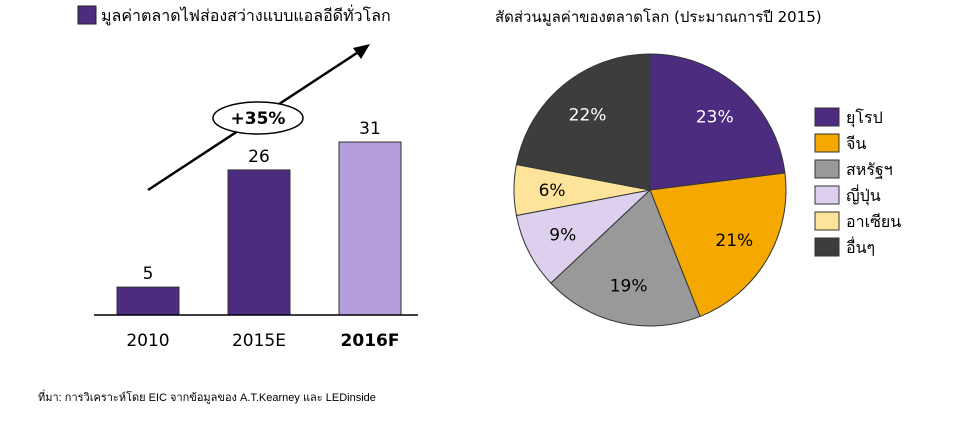 Image resolution: width=955 pixels, height=435 pixels. Describe the element at coordinates (856, 143) in the screenshot. I see `pie-legend-label: จีน` at that location.